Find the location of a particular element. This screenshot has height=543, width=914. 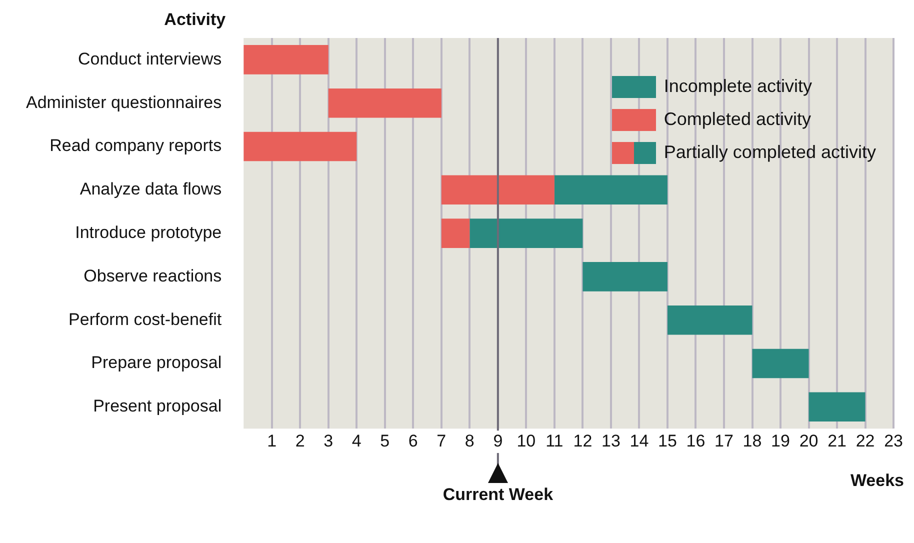

legend-label: Incomplete activity is located at coordinates (738, 86).